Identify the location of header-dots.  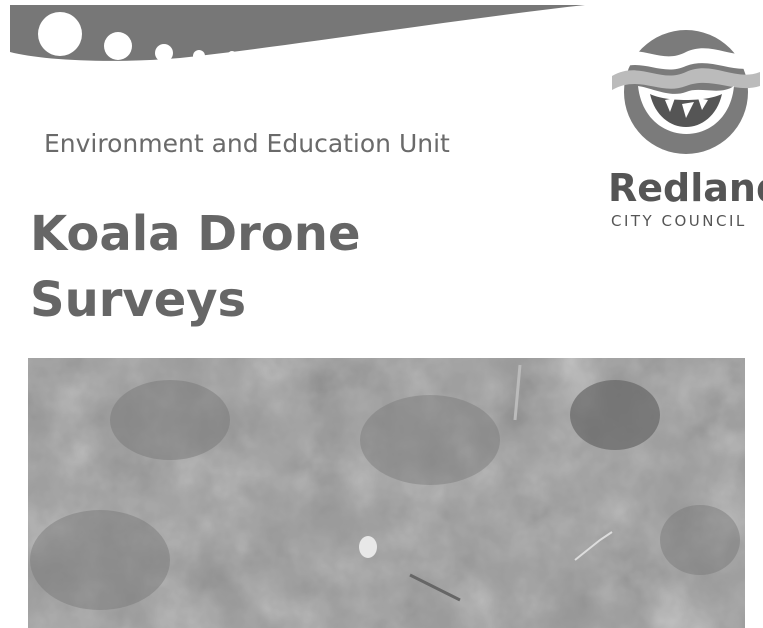
(137, 37).